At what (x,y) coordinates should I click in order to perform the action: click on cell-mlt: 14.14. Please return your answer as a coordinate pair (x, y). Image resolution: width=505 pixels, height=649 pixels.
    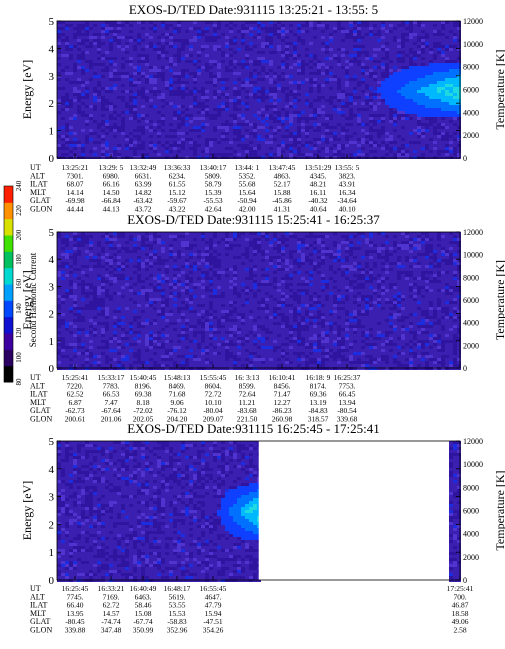
    Looking at the image, I should click on (75, 192).